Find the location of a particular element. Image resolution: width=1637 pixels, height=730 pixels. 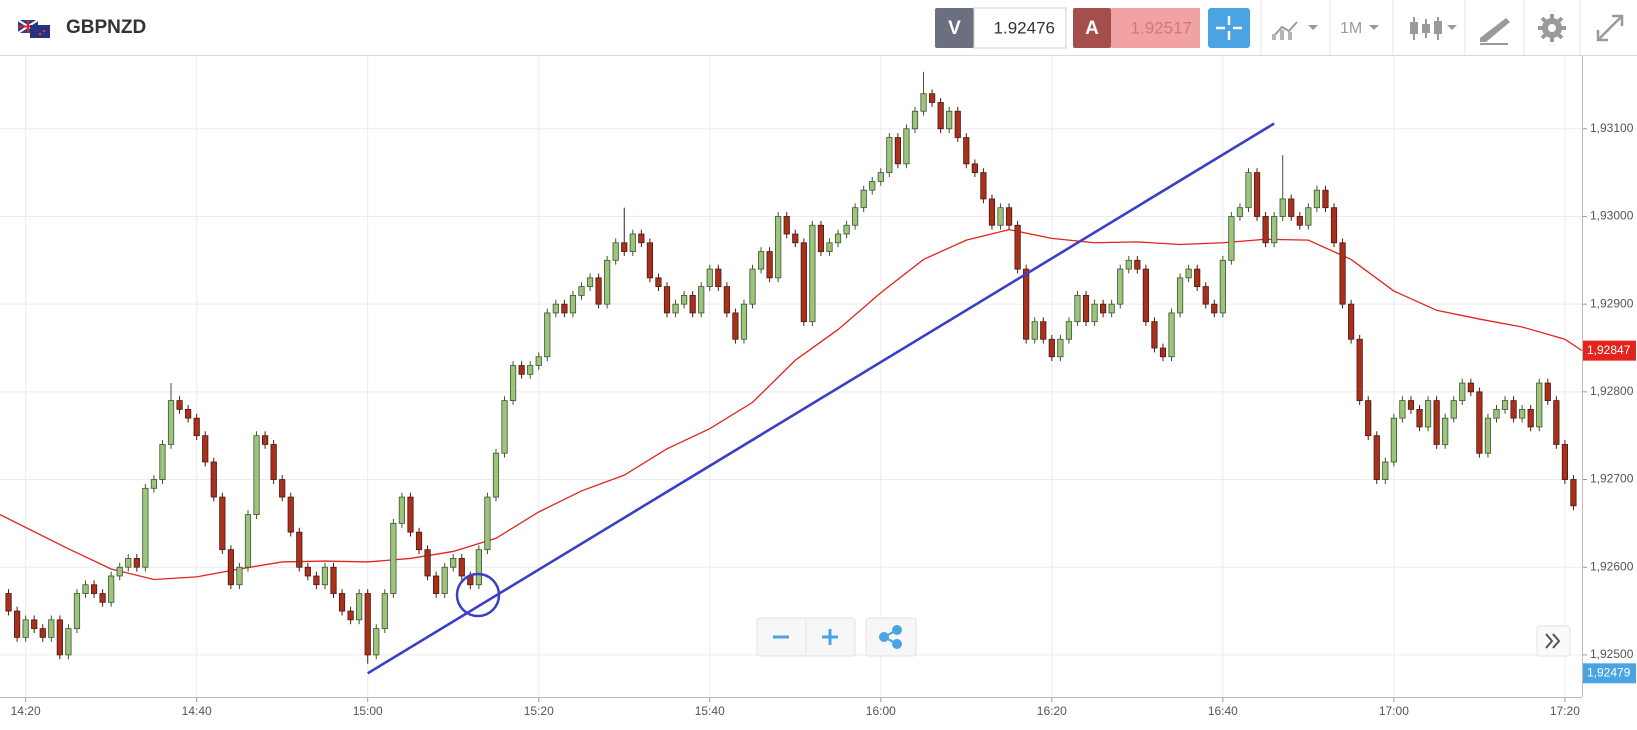

share-button is located at coordinates (891, 637).